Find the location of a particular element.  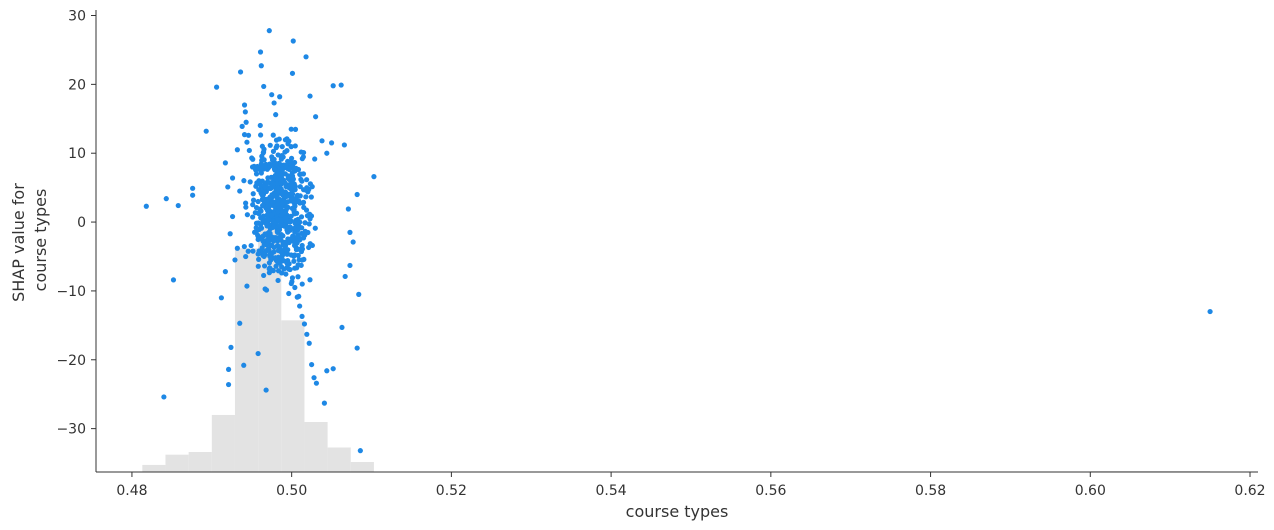

y-axis-title: SHAP value for course types is located at coordinates (29, 240).